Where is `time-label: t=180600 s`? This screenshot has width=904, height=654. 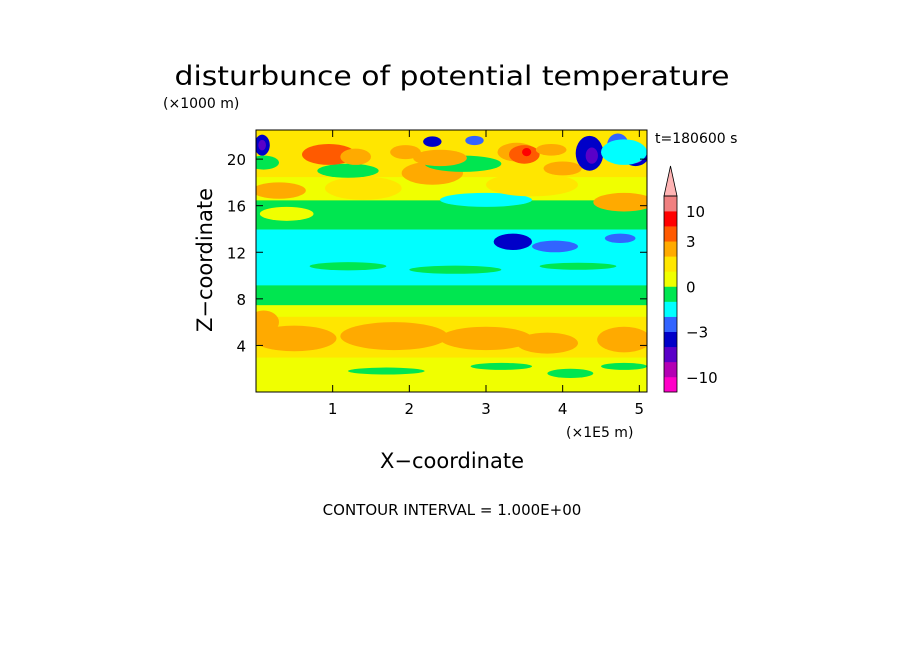 time-label: t=180600 s is located at coordinates (696, 139).